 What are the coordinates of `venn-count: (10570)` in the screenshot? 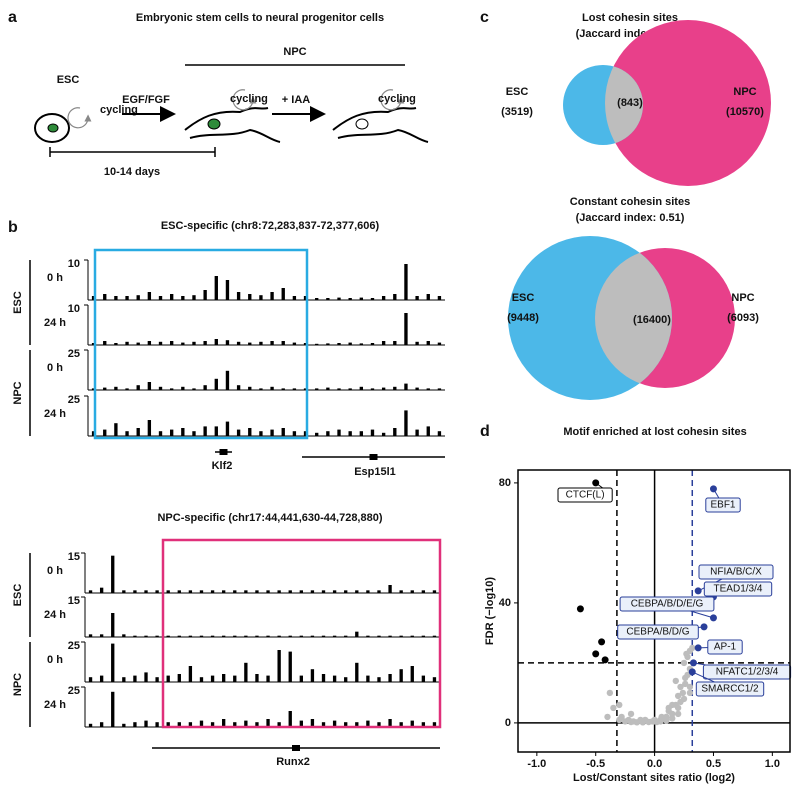 It's located at (745, 112).